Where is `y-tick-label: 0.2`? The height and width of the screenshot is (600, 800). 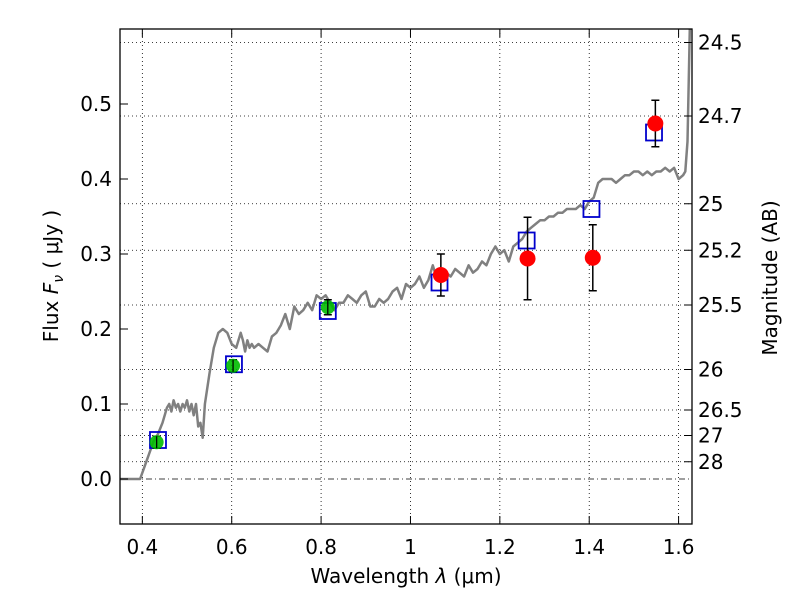 y-tick-label: 0.2 is located at coordinates (96, 329).